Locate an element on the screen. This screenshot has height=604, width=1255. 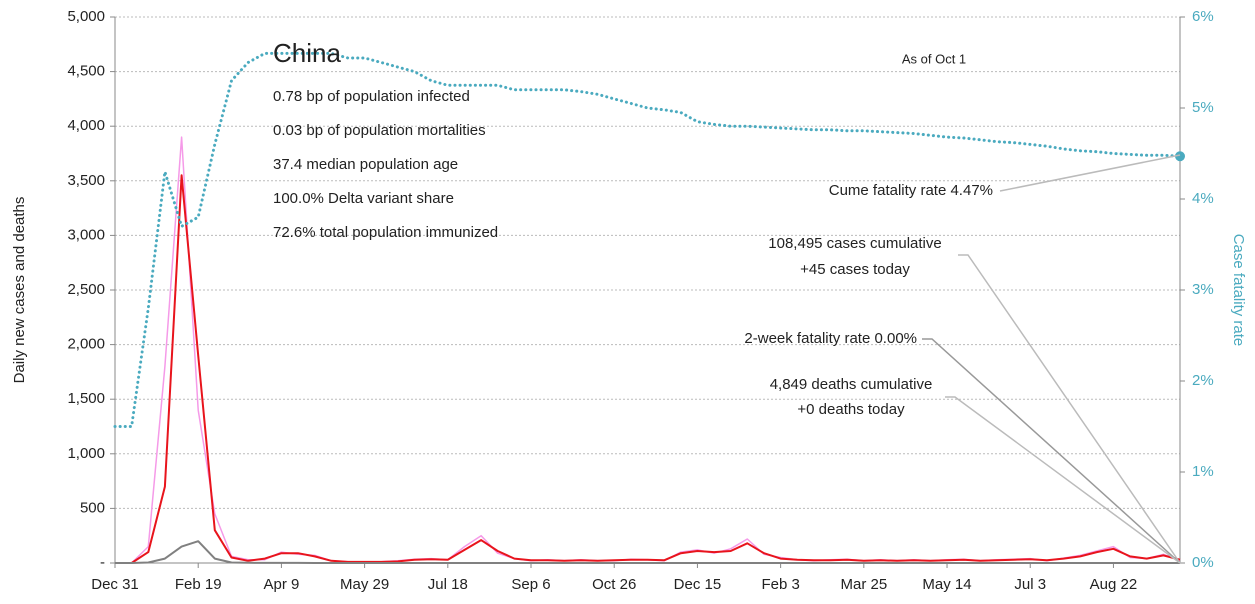
y-tick-label: 4,500 is located at coordinates (86, 71).